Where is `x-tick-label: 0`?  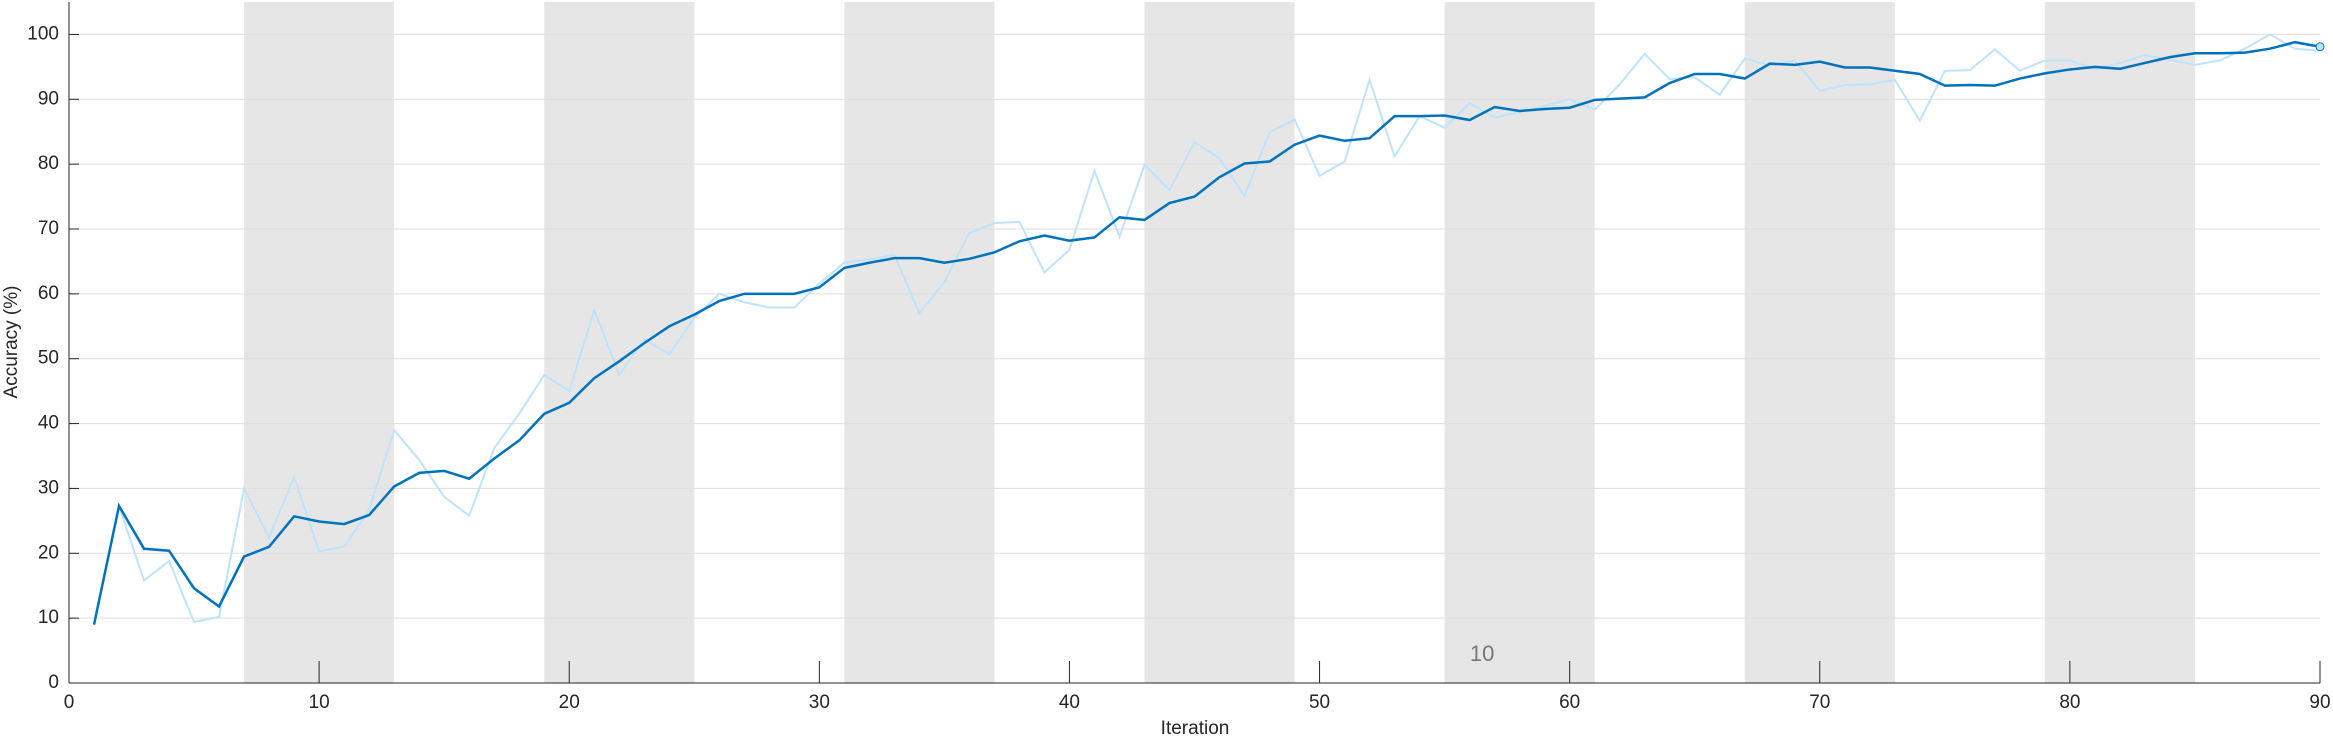
x-tick-label: 0 is located at coordinates (69, 702).